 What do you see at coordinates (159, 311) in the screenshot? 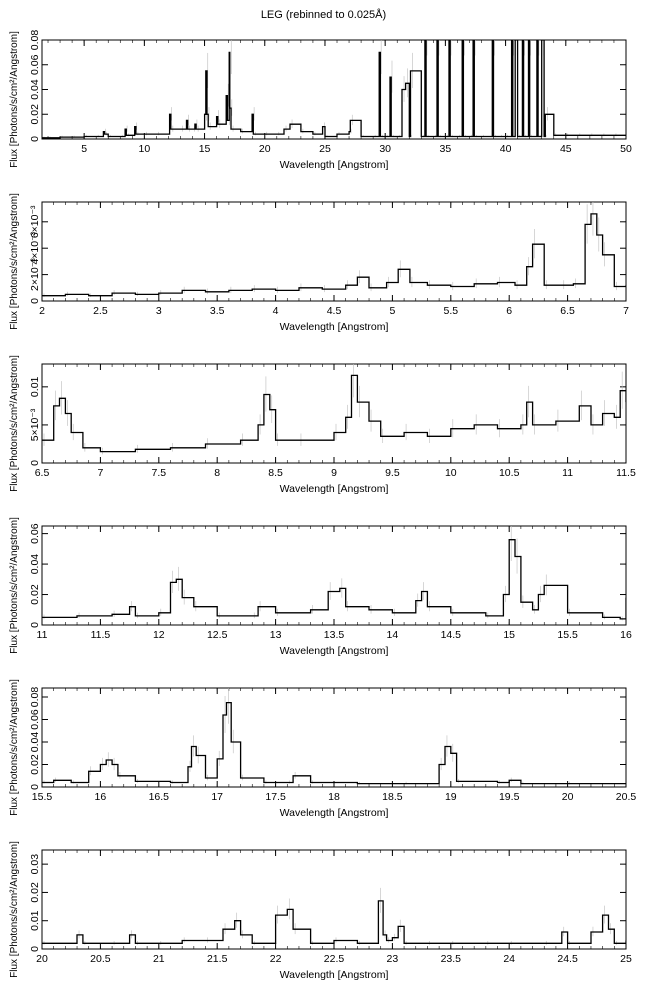
I see `x-tick-label: 3` at bounding box center [159, 311].